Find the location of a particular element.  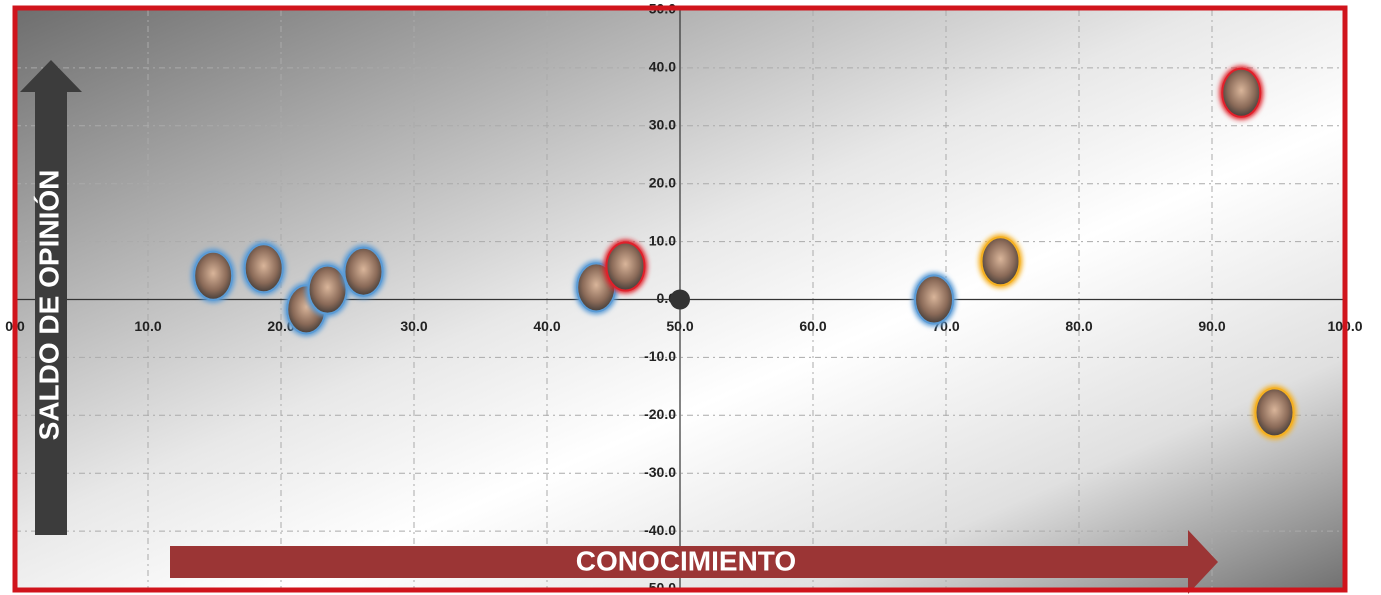

x-tick-label: 60.0 is located at coordinates (812, 326).